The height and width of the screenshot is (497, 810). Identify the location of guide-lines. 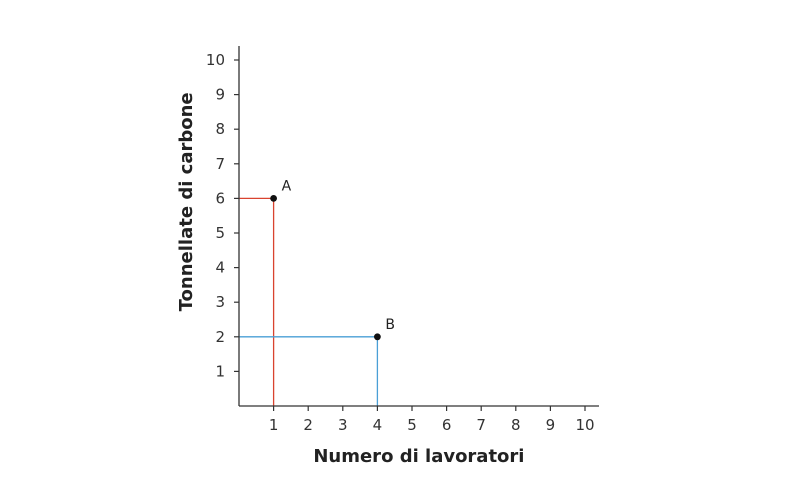
(309, 301).